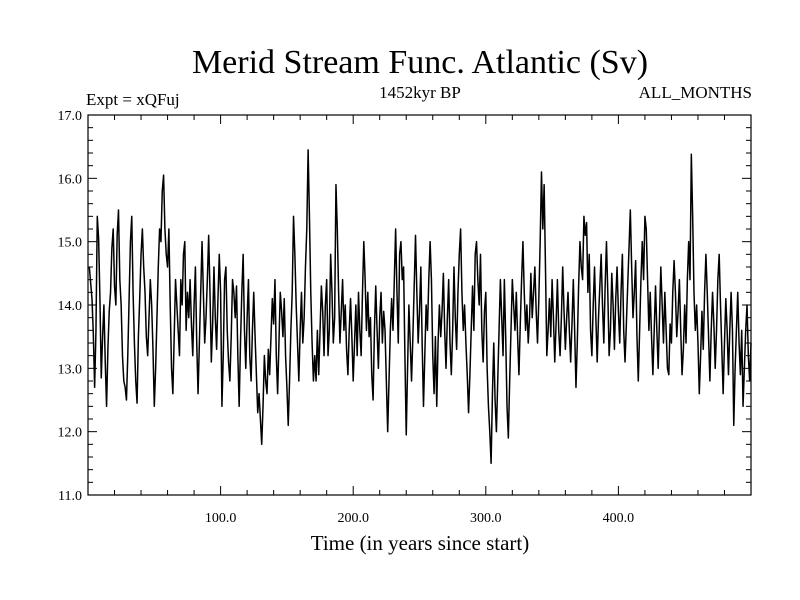 The height and width of the screenshot is (600, 800). Describe the element at coordinates (133, 99) in the screenshot. I see `experiment-label: Expt = xQFuj` at that location.